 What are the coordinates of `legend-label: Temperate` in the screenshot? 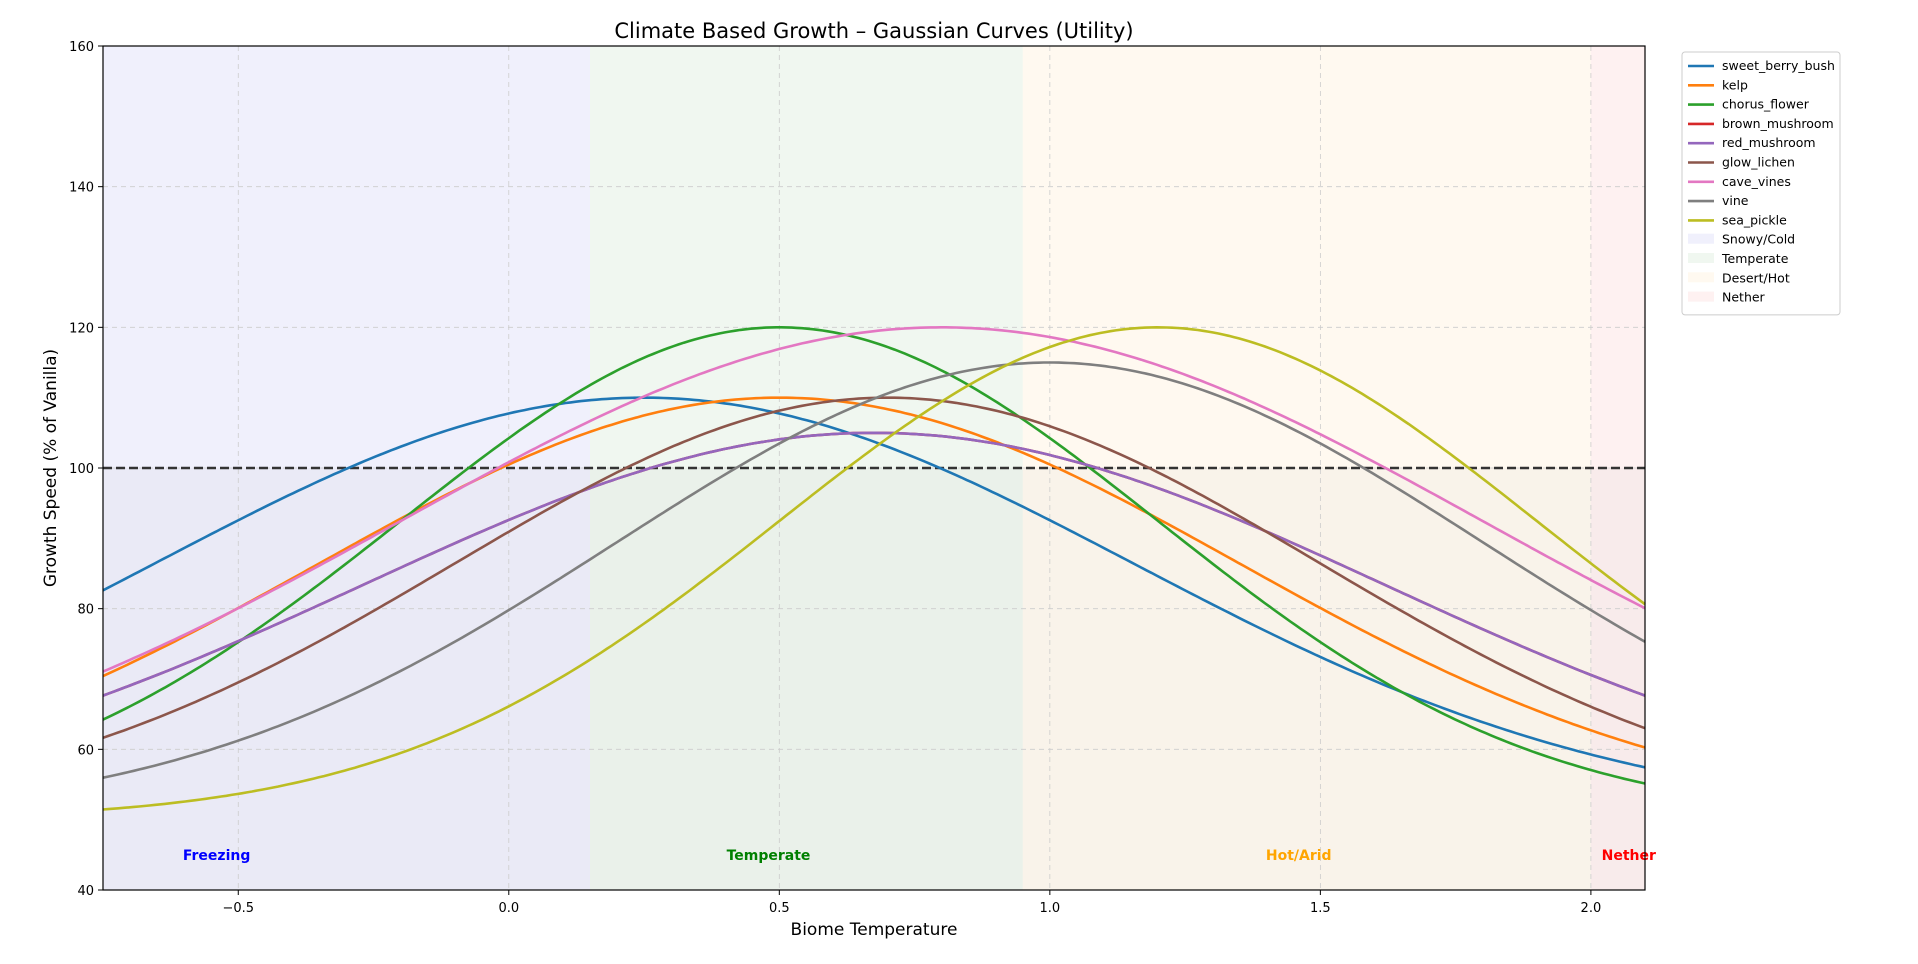 It's located at (1755, 258).